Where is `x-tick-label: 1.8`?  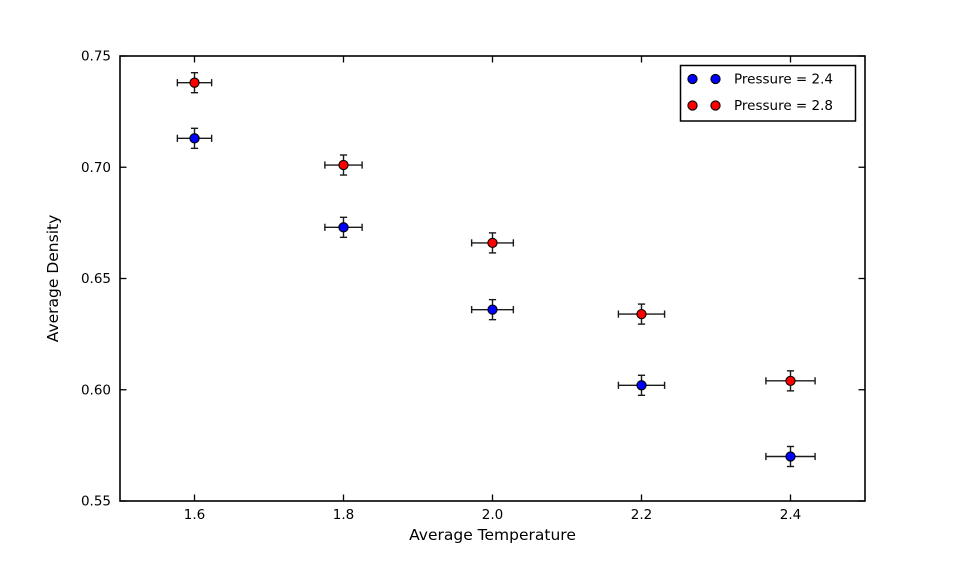 x-tick-label: 1.8 is located at coordinates (343, 515).